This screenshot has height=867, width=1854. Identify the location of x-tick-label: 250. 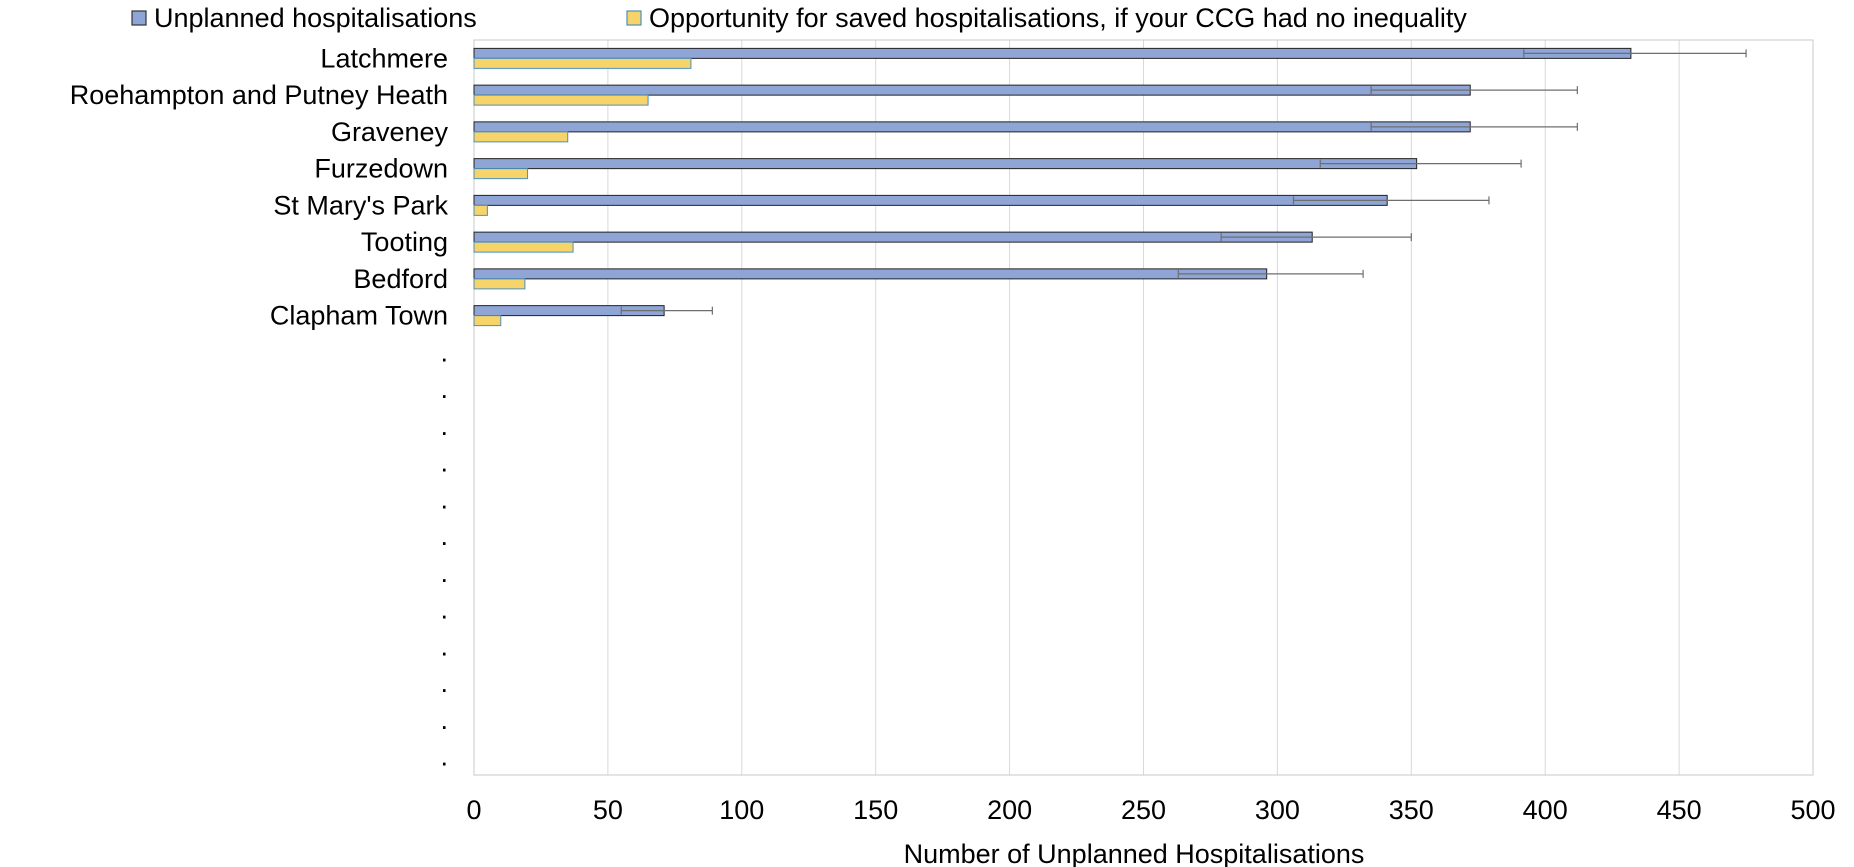
(1143, 810).